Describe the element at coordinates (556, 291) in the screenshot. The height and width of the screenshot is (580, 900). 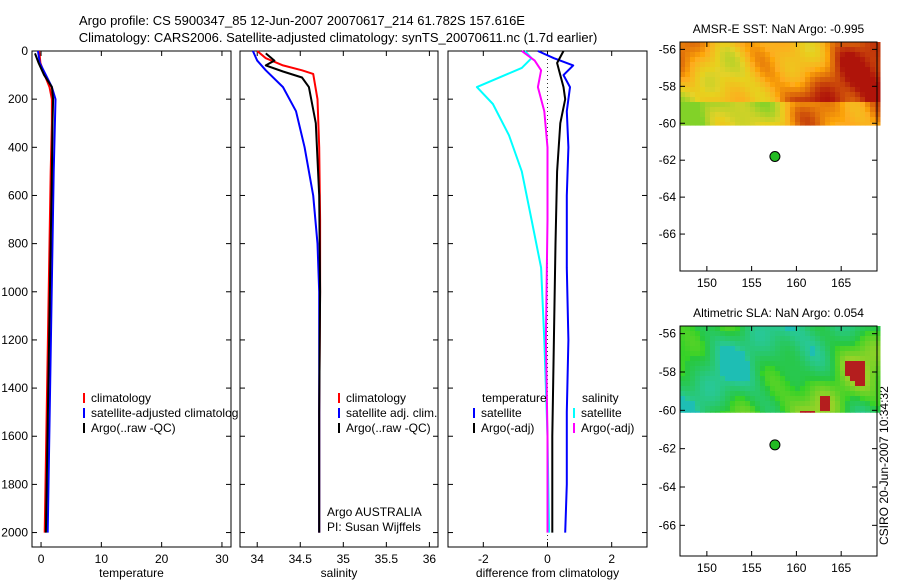
I see `series-line-temperature-satellite` at that location.